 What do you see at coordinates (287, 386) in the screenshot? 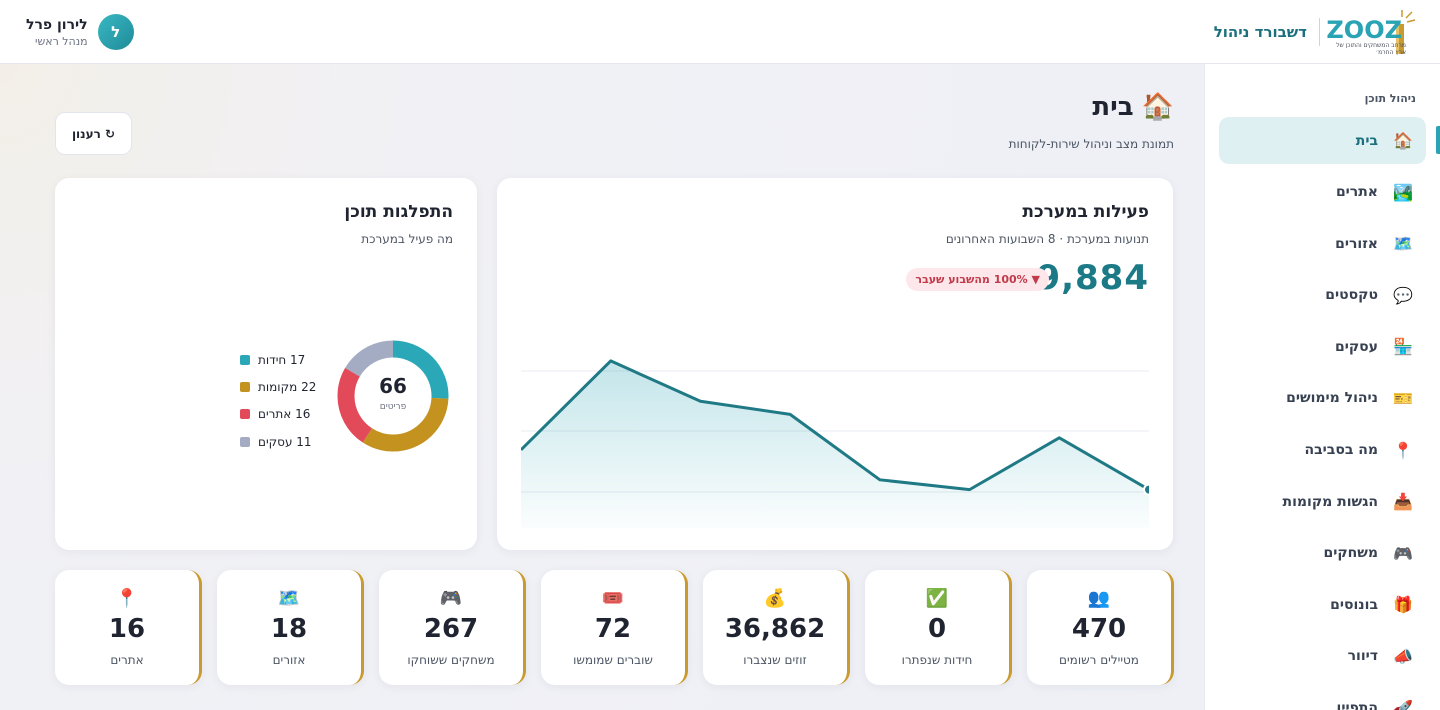
I see `legend-label: 22 מקומות` at bounding box center [287, 386].